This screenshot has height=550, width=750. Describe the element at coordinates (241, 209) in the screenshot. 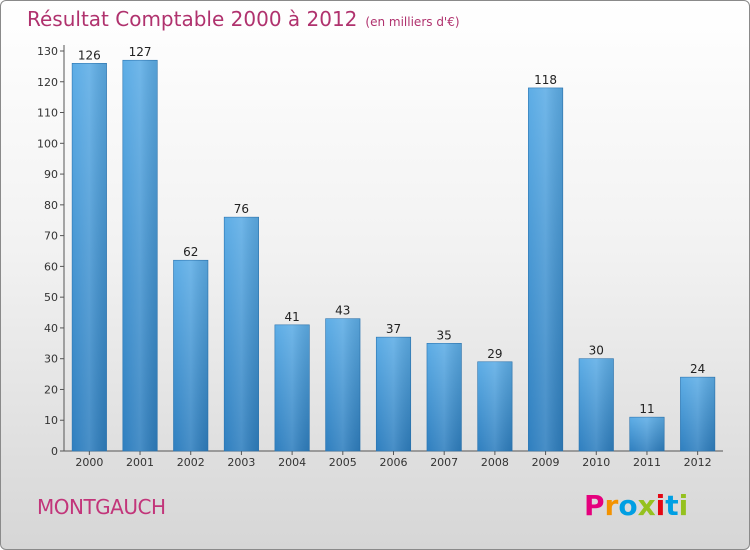

I see `bar-value-label: 76` at that location.